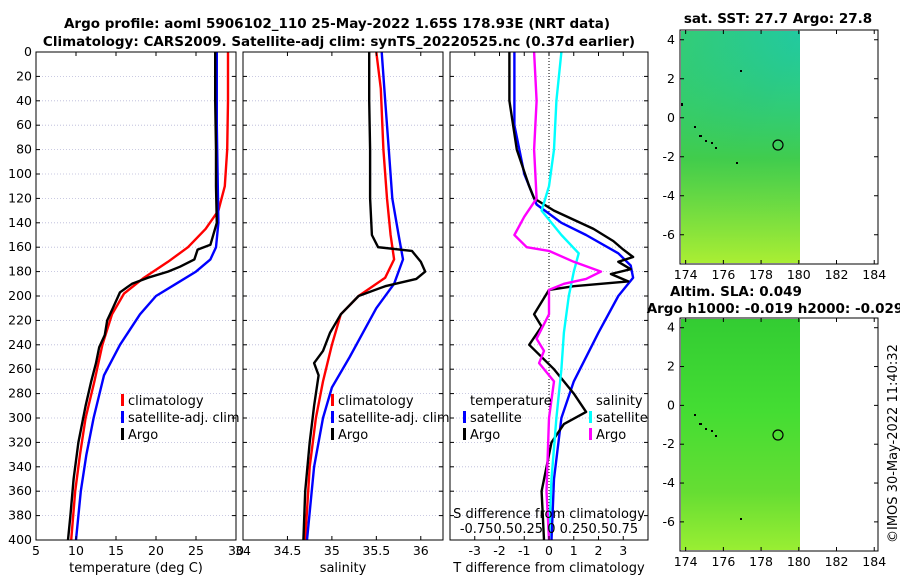 The width and height of the screenshot is (900, 584). What do you see at coordinates (773, 309) in the screenshot?
I see `sla-map-title2: Argo h1000: -0.019 h2000: -0.029` at bounding box center [773, 309].